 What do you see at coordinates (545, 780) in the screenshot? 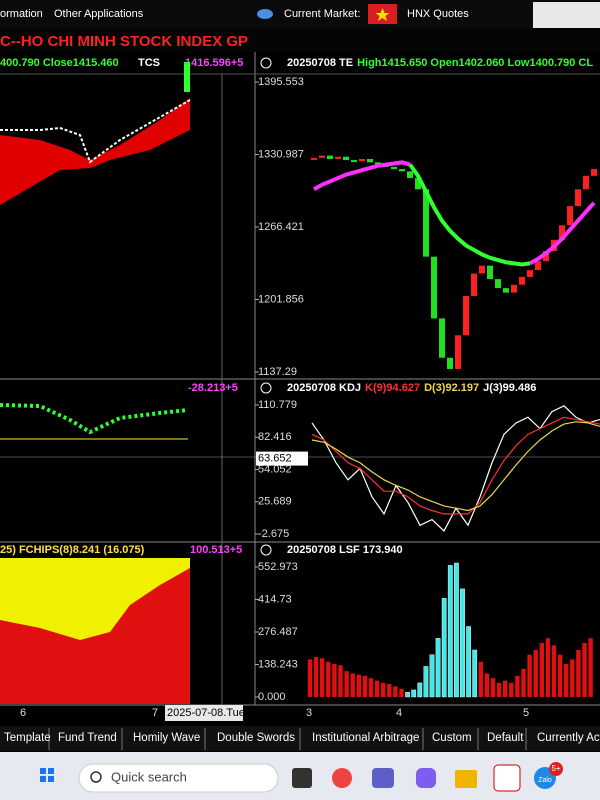
I see `app-label: Zalo` at bounding box center [545, 780].